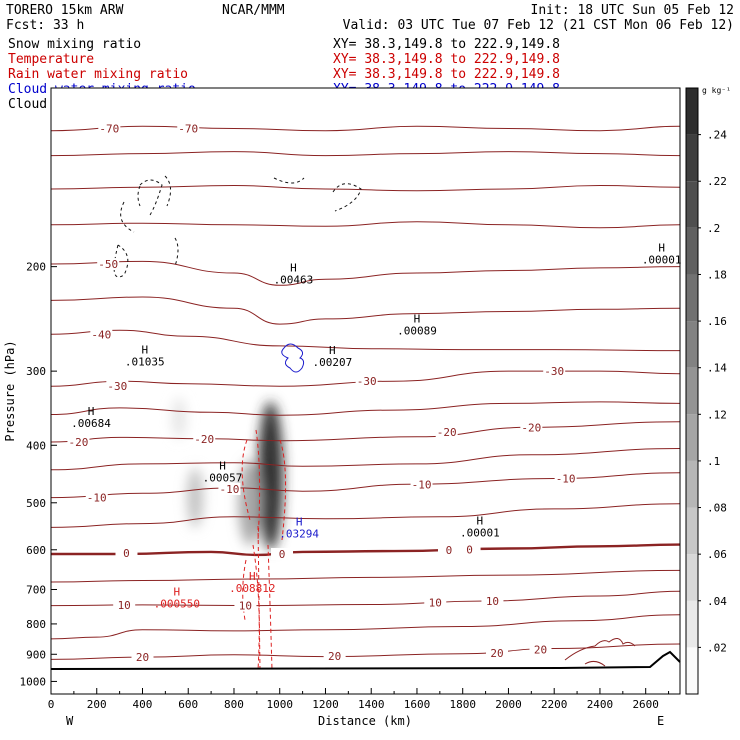 The width and height of the screenshot is (740, 740). I want to click on model-title: TORERO 15km ARW, so click(65, 10).